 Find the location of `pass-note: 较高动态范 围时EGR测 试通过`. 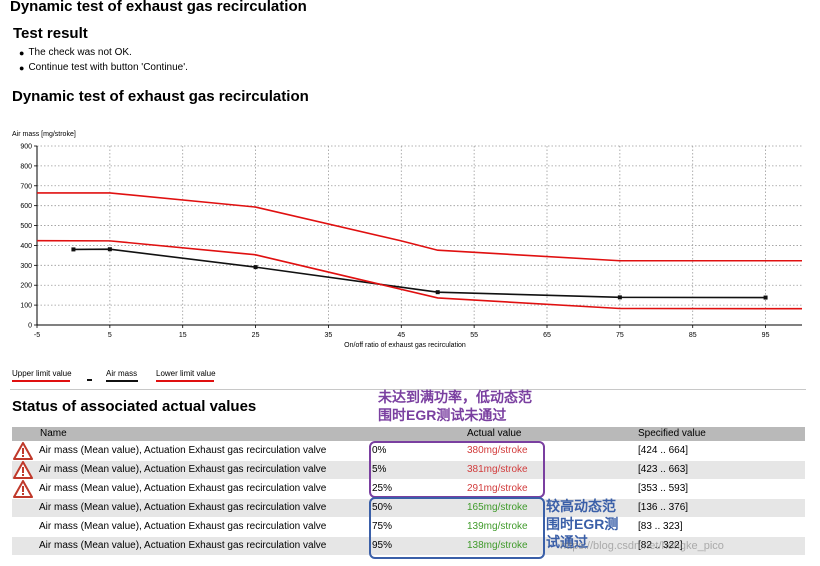

pass-note: 较高动态范 围时EGR测 试通过 is located at coordinates (582, 524).